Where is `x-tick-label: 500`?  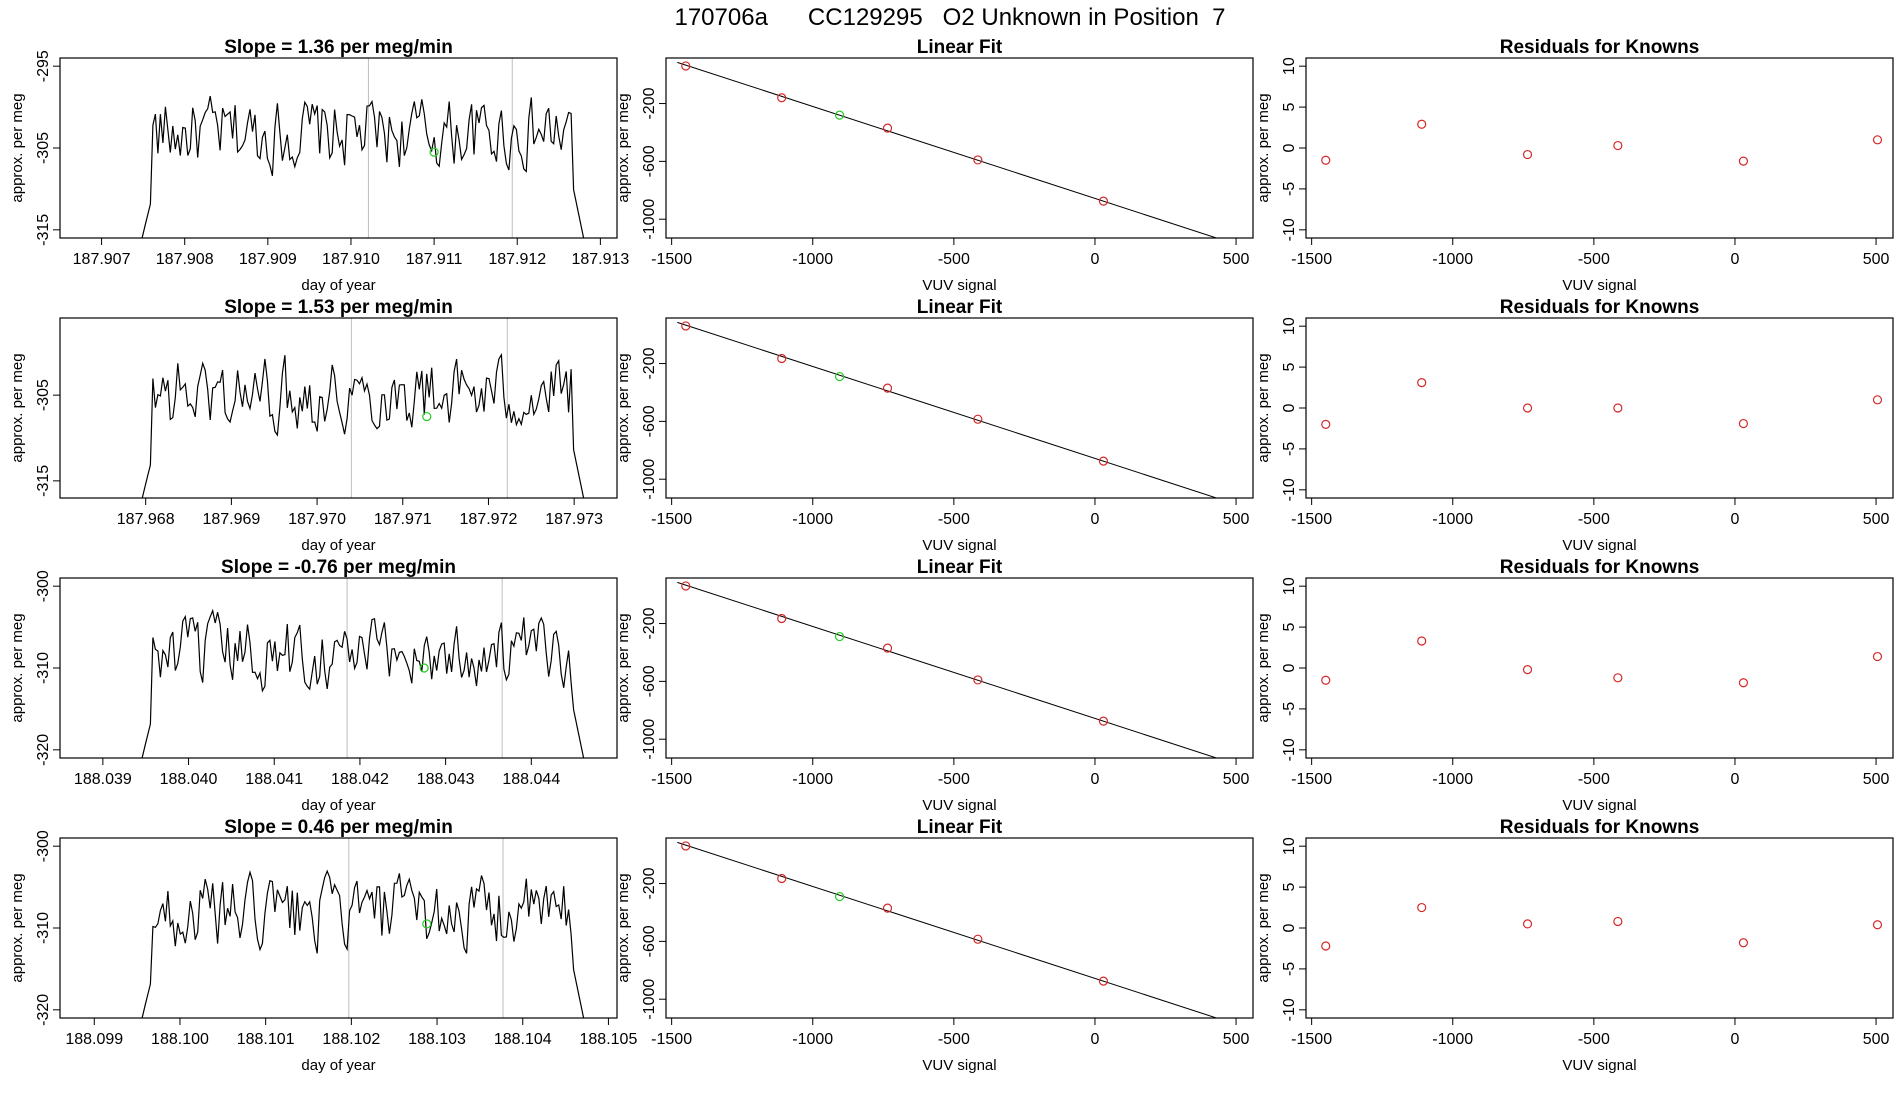
x-tick-label: 500 is located at coordinates (1876, 519).